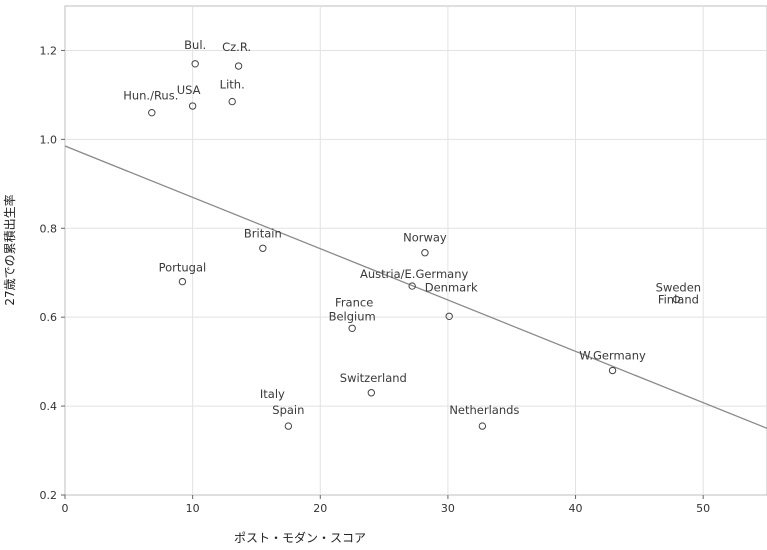 Image resolution: width=767 pixels, height=550 pixels. I want to click on y-tick-label: 0.4, so click(49, 406).